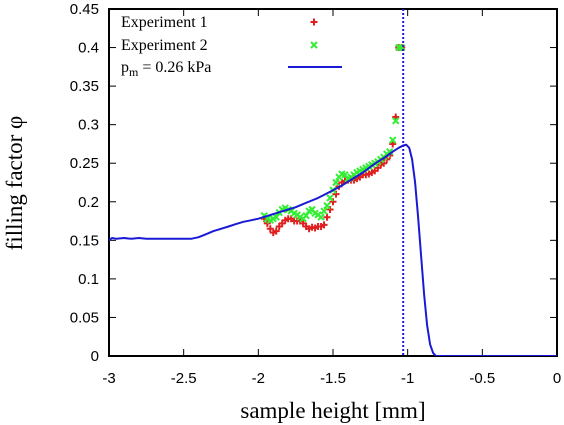 The width and height of the screenshot is (564, 425). What do you see at coordinates (88, 125) in the screenshot?
I see `y-tick-label: 0.3` at bounding box center [88, 125].